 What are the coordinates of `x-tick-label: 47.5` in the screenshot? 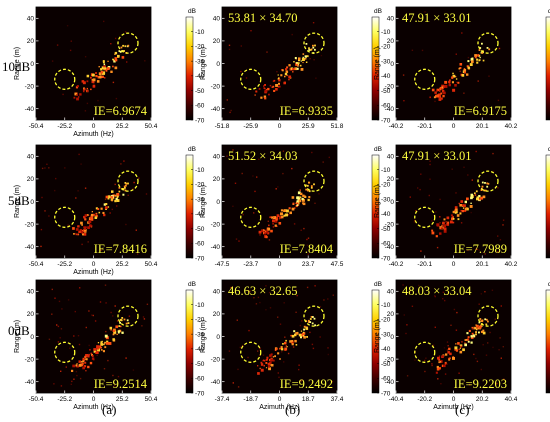 It's located at (337, 264).